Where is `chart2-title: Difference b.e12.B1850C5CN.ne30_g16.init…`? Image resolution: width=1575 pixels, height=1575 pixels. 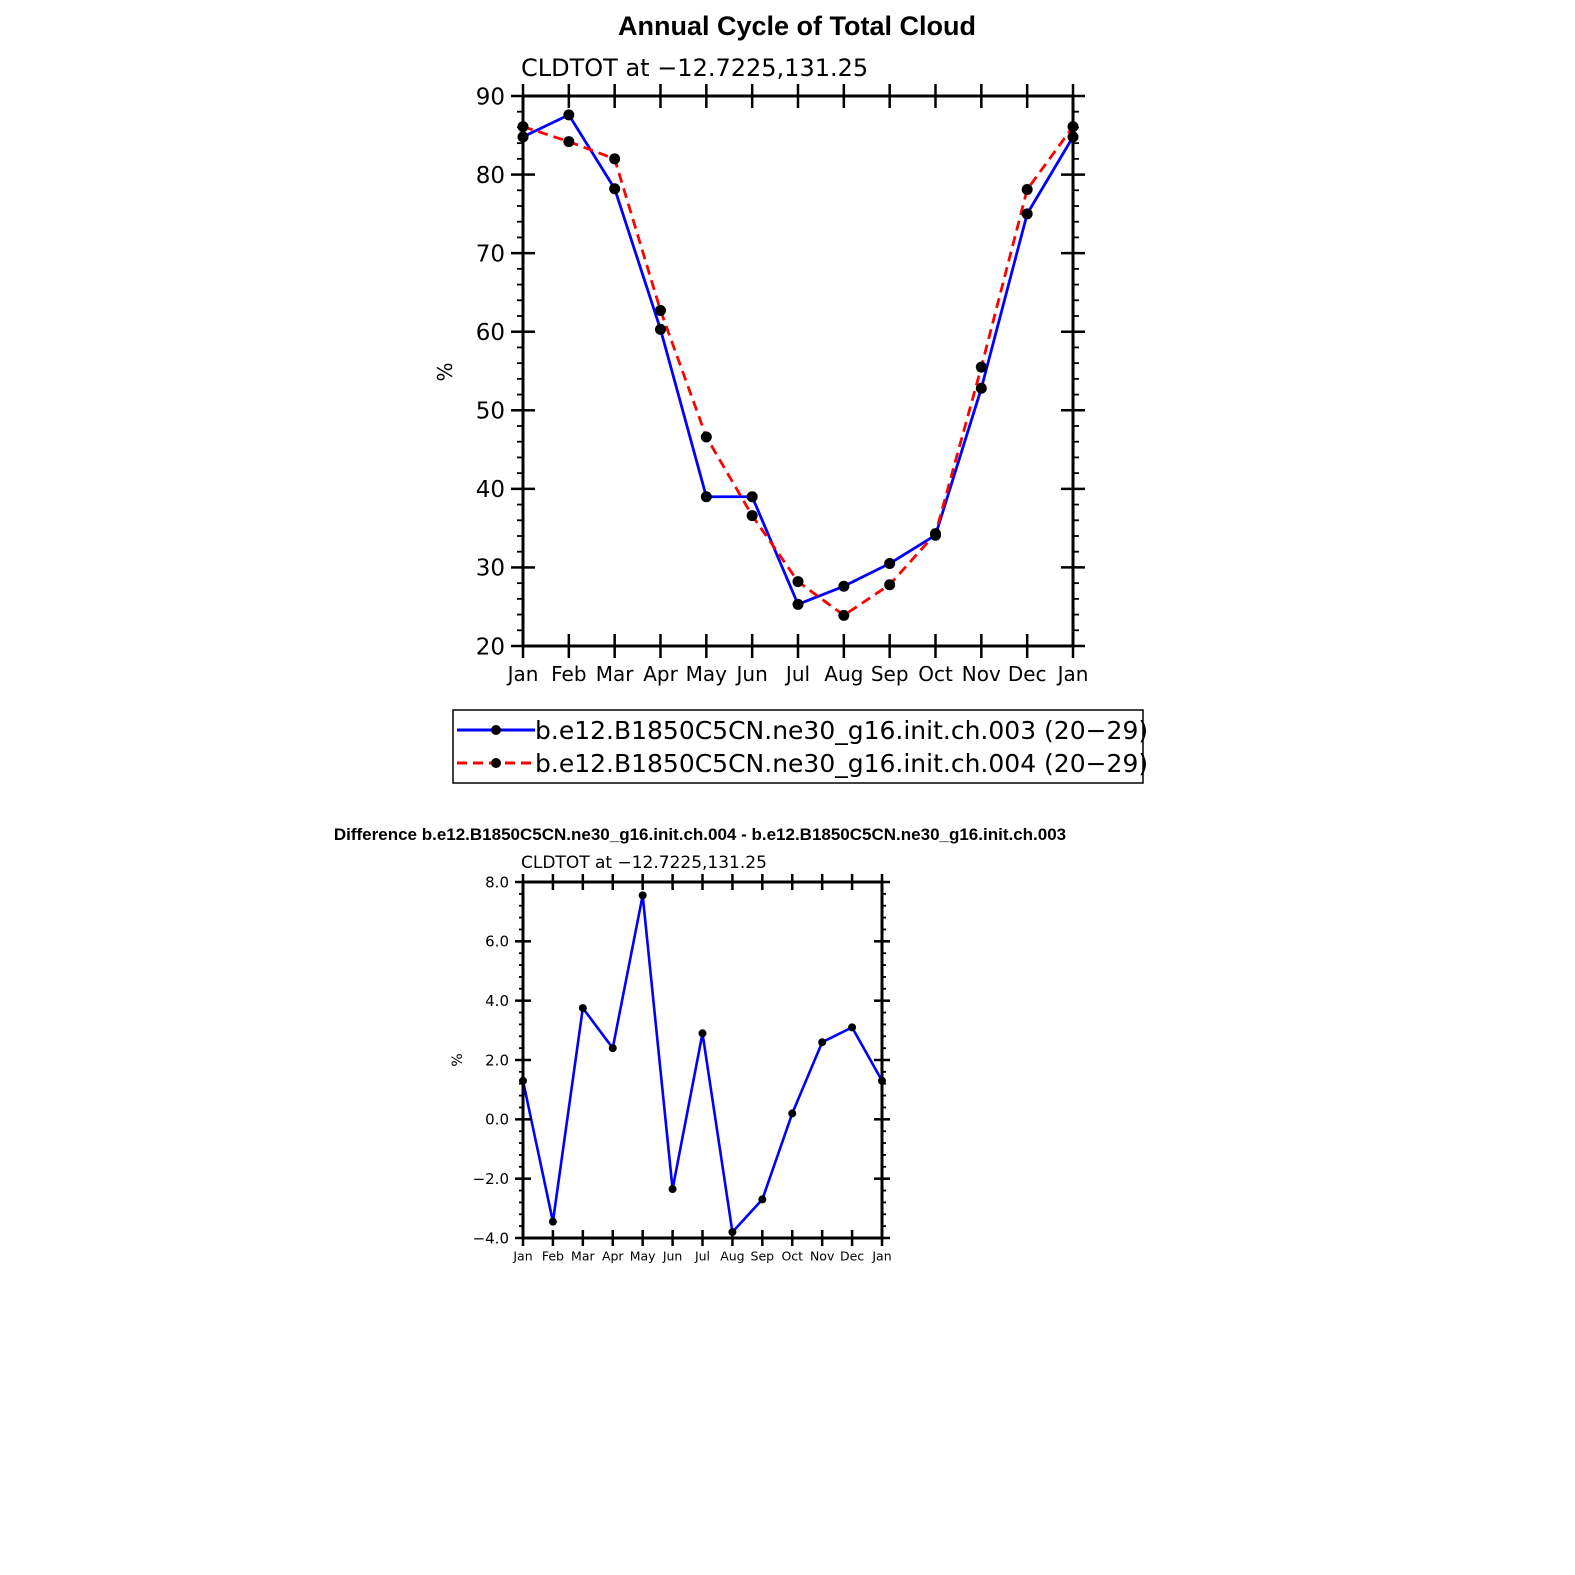 chart2-title: Difference b.e12.B1850C5CN.ne30_g16.init… is located at coordinates (700, 834).